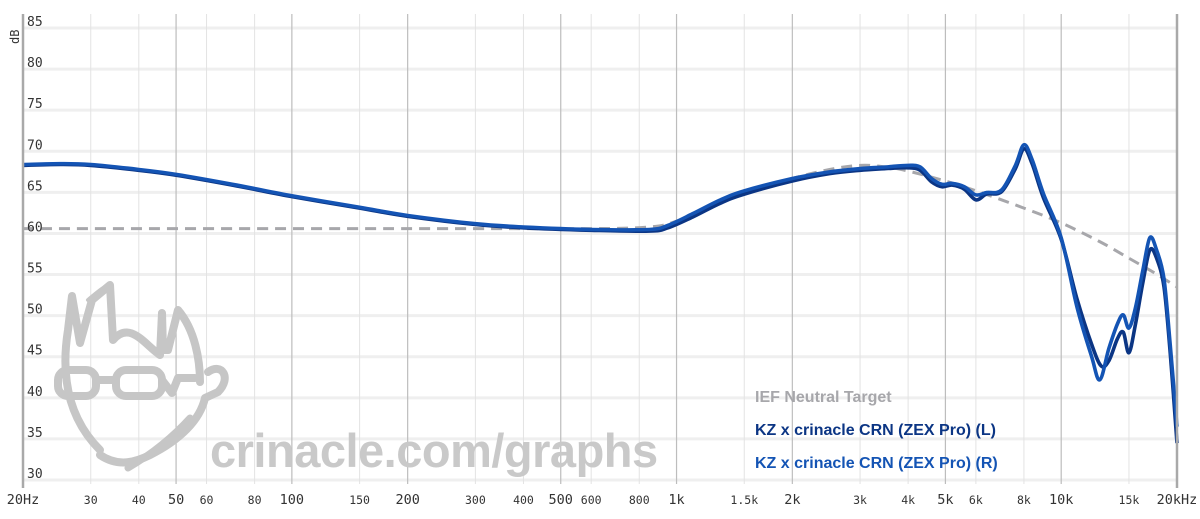 The image size is (1200, 519). What do you see at coordinates (744, 500) in the screenshot?
I see `x-tick-label: 1.5k` at bounding box center [744, 500].